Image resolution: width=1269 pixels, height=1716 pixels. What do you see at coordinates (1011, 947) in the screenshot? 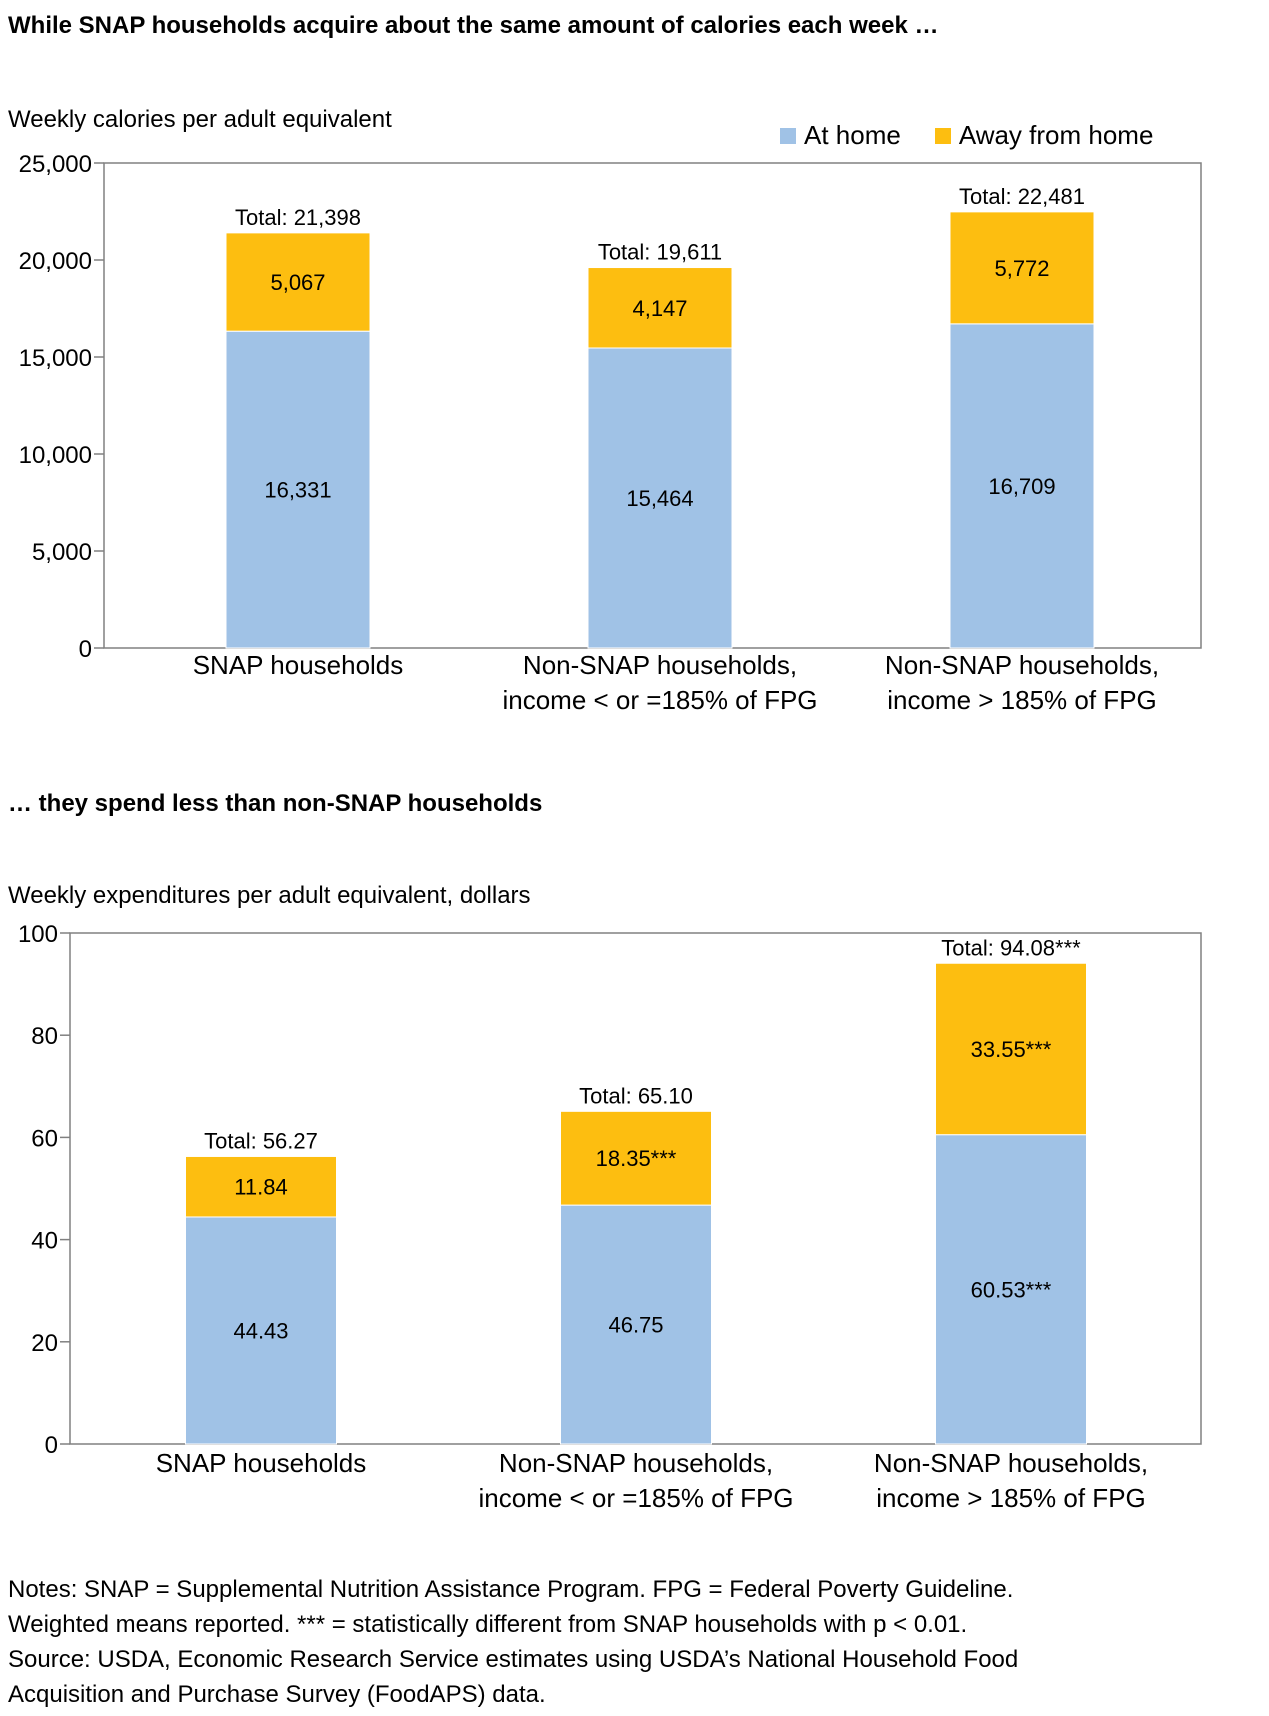
I see `bar-total-label: Total: 94.08***` at bounding box center [1011, 947].